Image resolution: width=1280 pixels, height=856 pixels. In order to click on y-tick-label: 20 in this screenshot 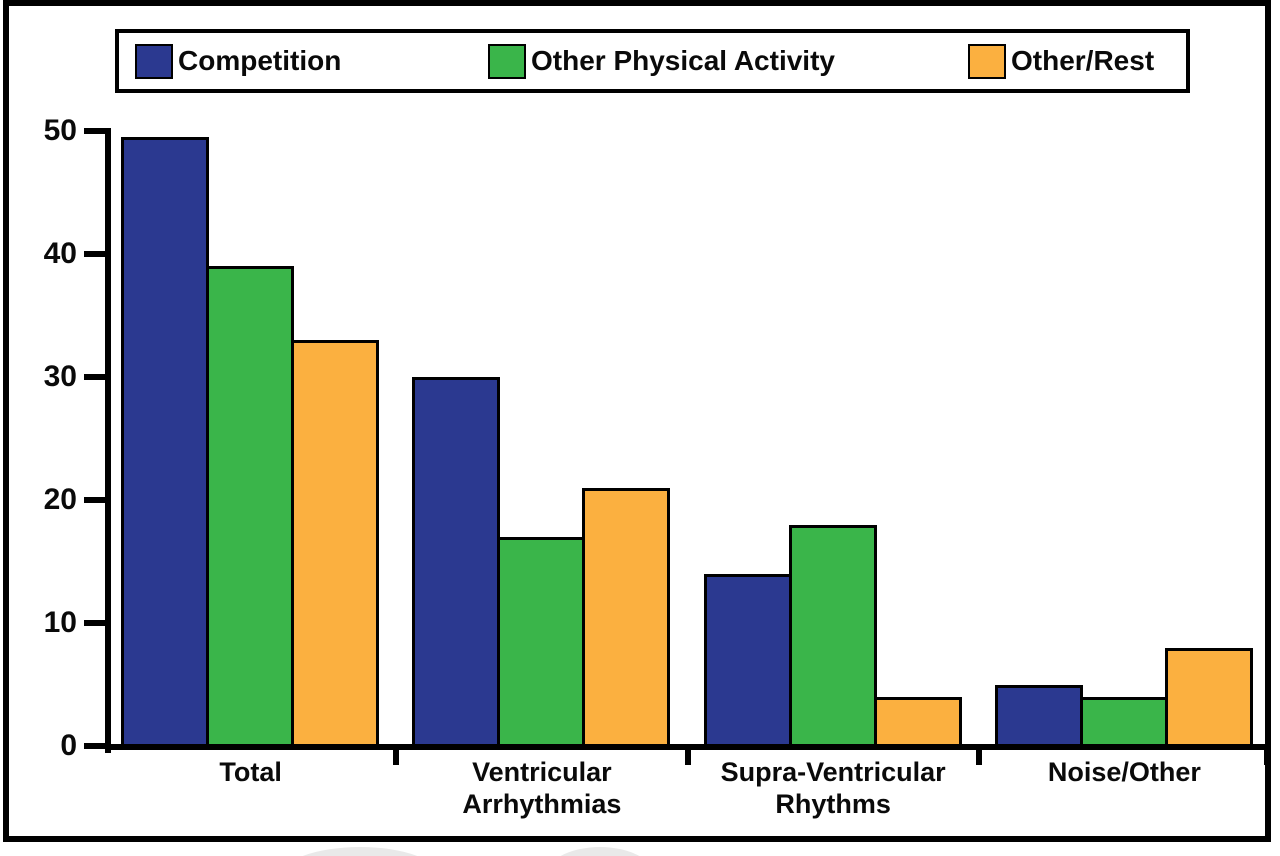, I will do `click(60, 499)`.